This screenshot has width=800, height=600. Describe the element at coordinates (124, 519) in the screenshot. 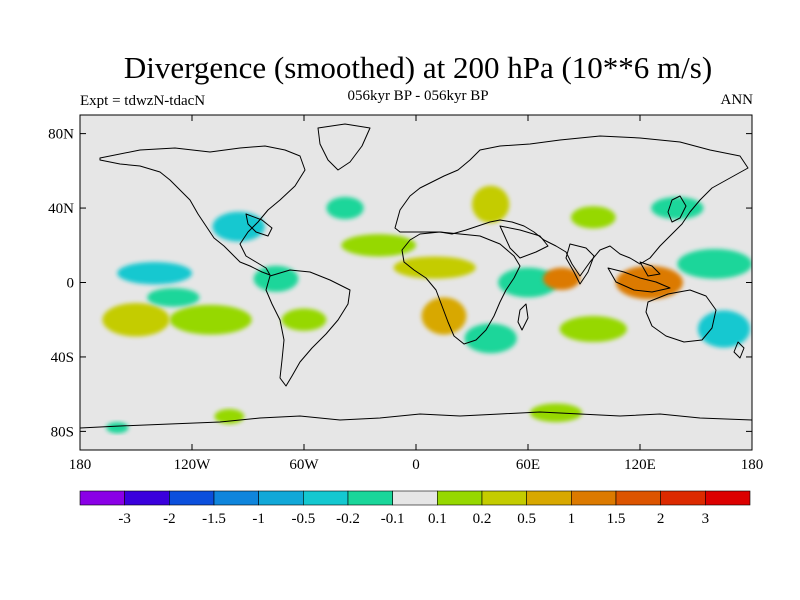

I see `colorbar-label: -3` at that location.